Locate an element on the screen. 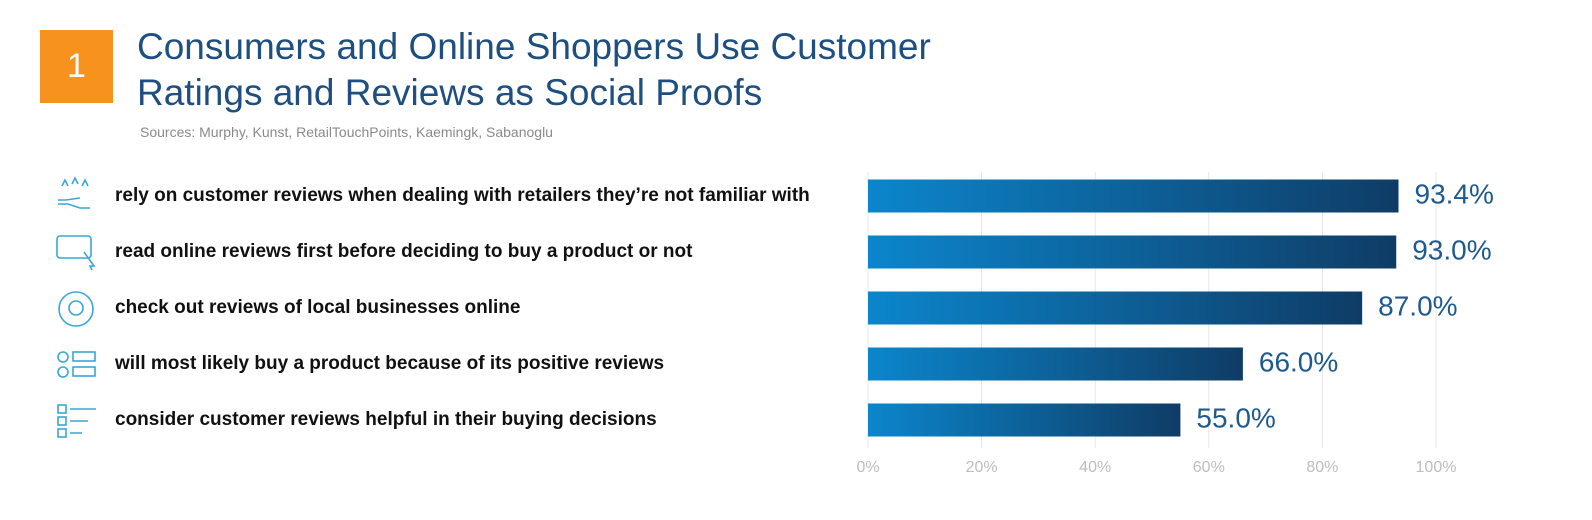  x-tick-label: 60% is located at coordinates (1209, 467).